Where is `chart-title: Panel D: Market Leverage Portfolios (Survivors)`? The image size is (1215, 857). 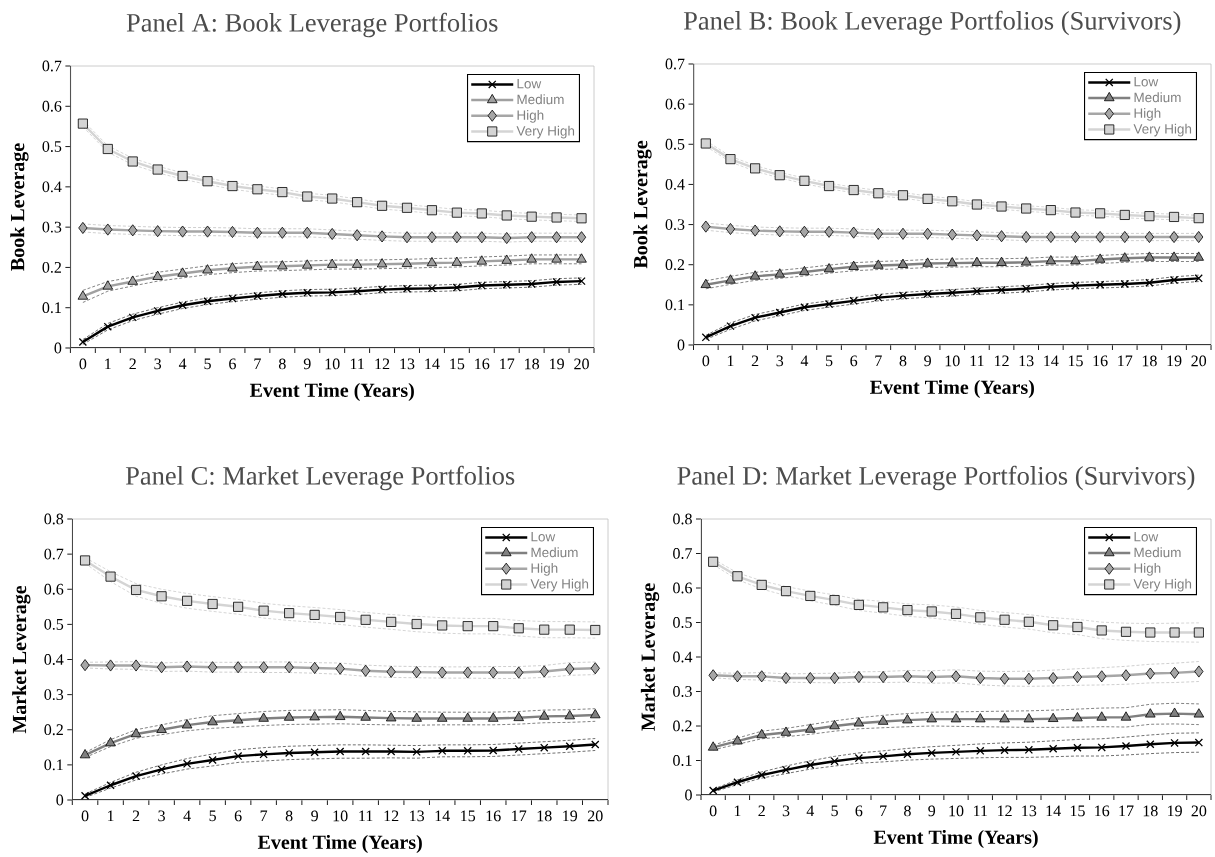 chart-title: Panel D: Market Leverage Portfolios (Survivors) is located at coordinates (936, 478).